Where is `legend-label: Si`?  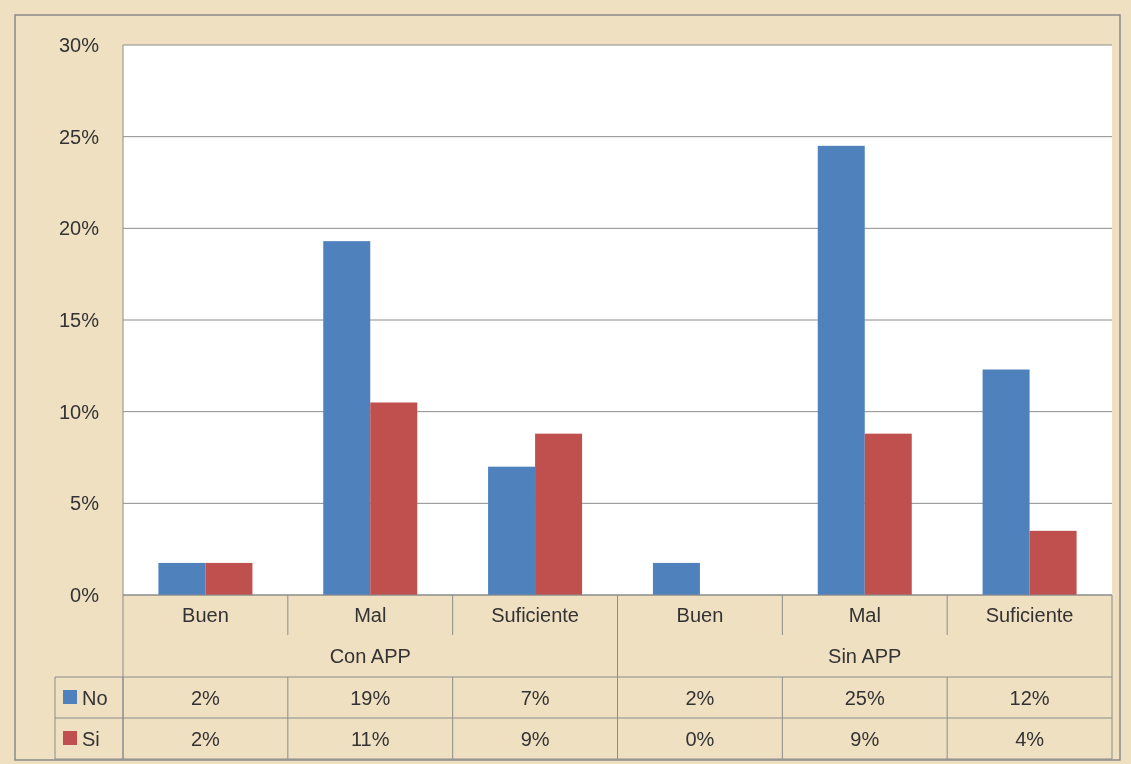 legend-label: Si is located at coordinates (91, 739).